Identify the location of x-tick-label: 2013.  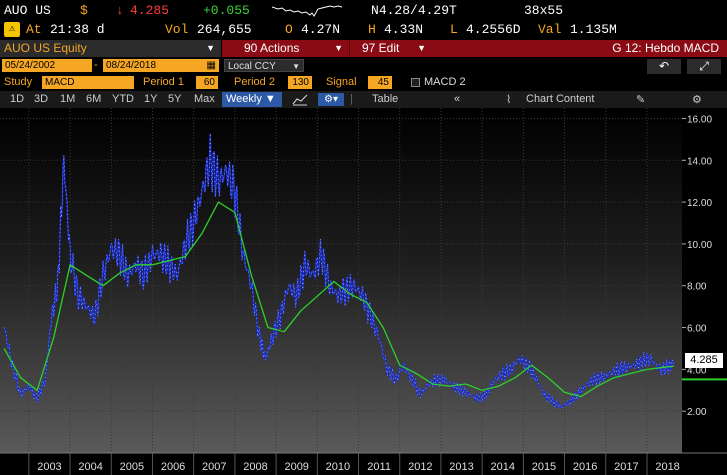
(461, 467).